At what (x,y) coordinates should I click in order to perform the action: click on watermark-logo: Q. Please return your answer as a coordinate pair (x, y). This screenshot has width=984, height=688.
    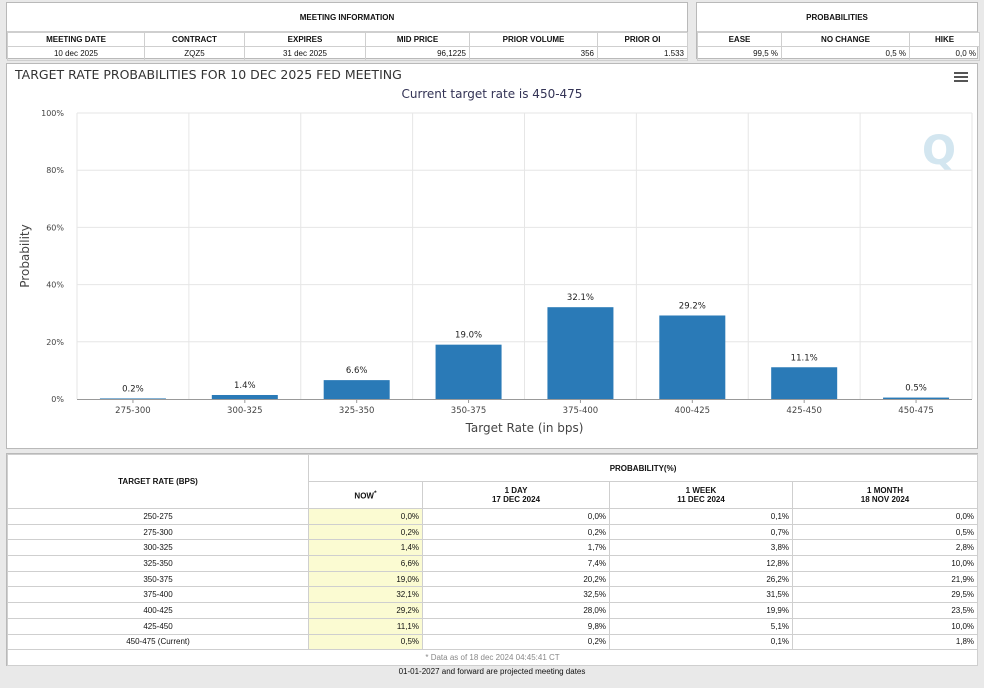
    Looking at the image, I should click on (939, 151).